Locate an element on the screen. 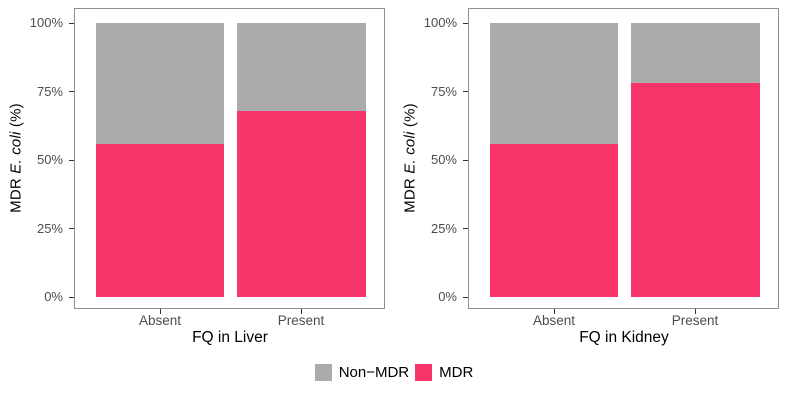 The width and height of the screenshot is (788, 401). legend: Non−MDR MDR is located at coordinates (394, 372).